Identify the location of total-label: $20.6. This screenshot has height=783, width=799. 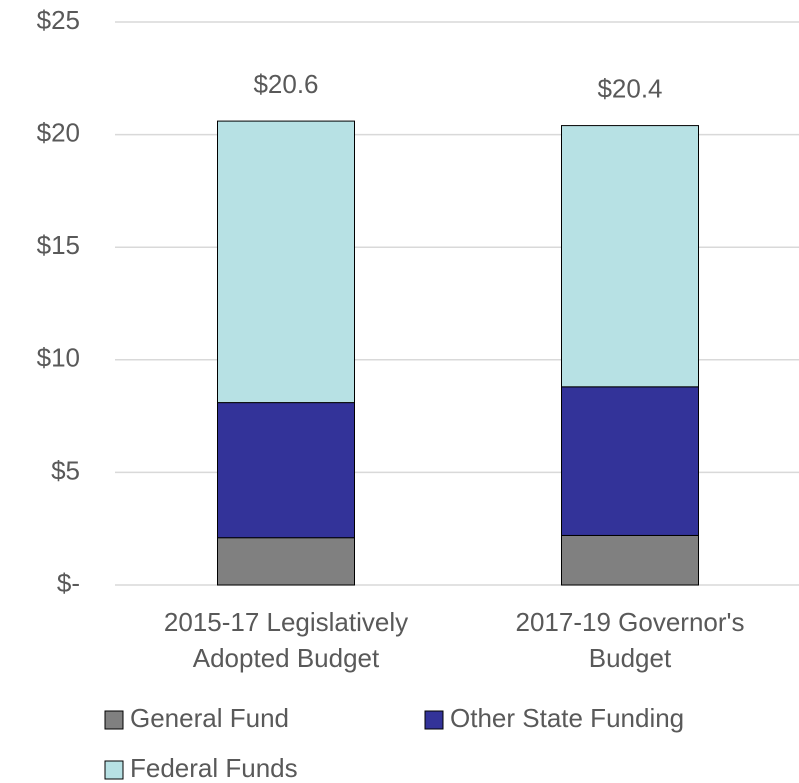
(285, 84).